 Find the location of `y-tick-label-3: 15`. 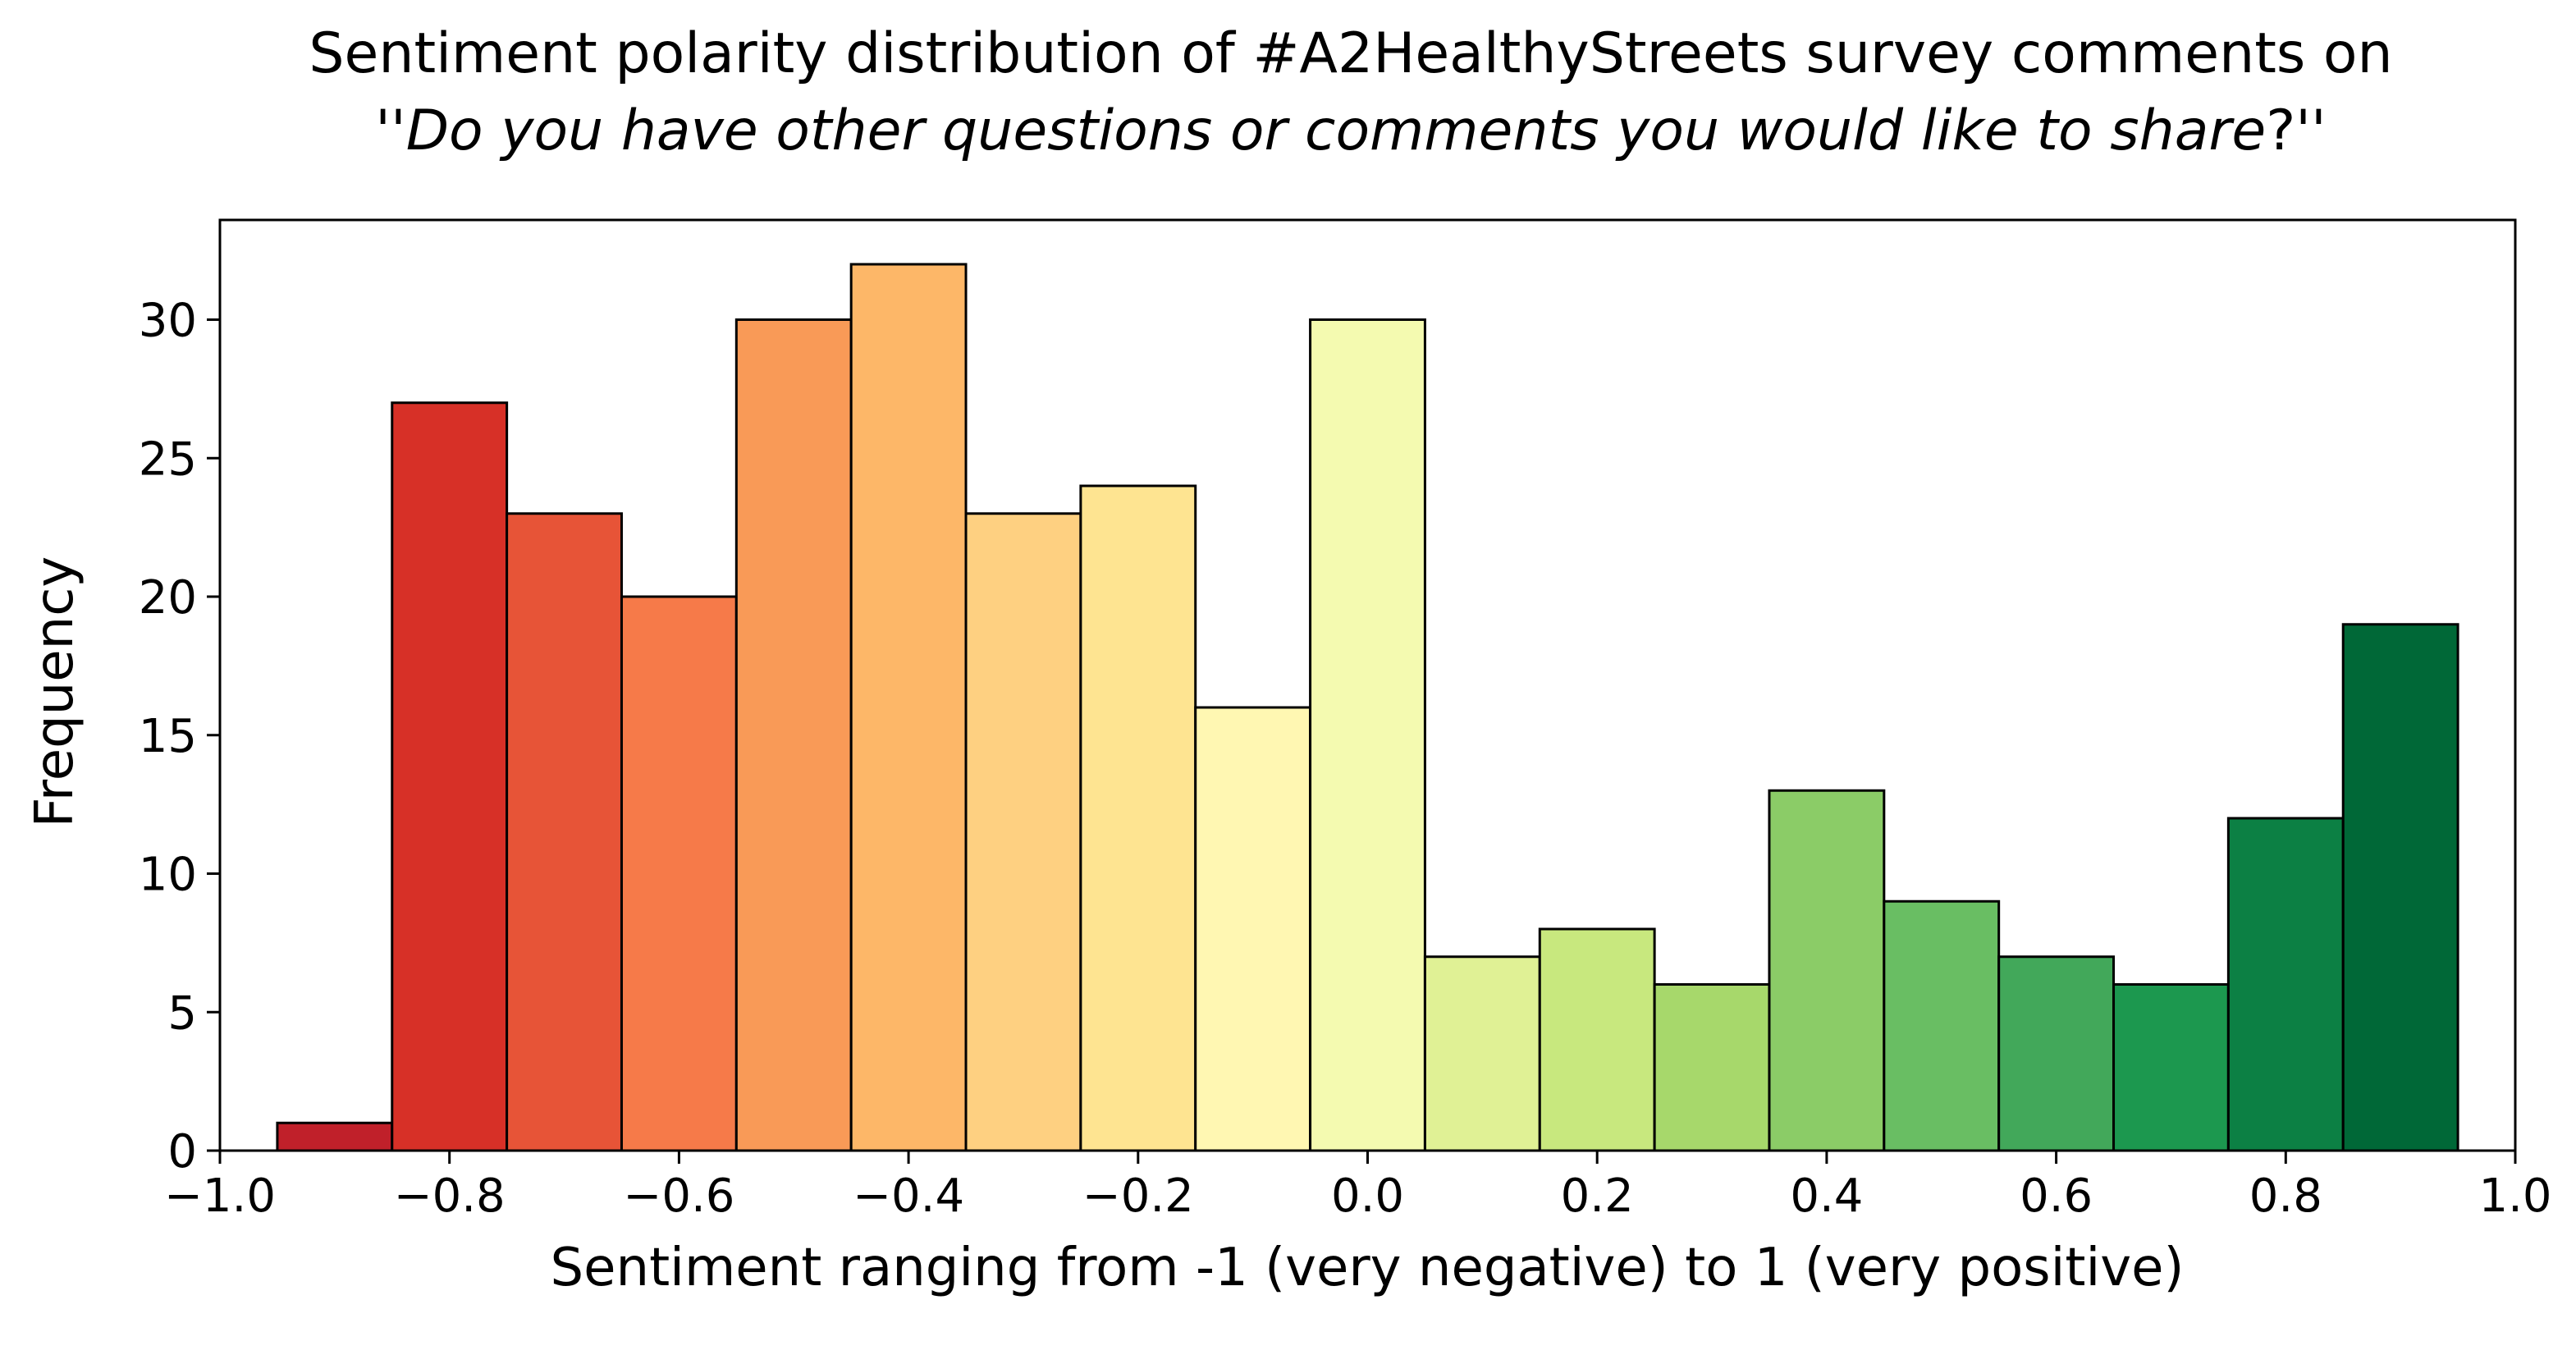

y-tick-label-3: 15 is located at coordinates (168, 736).